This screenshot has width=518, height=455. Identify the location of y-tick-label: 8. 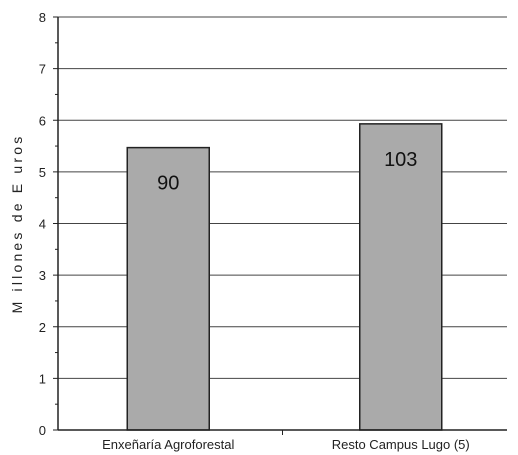
(42, 17).